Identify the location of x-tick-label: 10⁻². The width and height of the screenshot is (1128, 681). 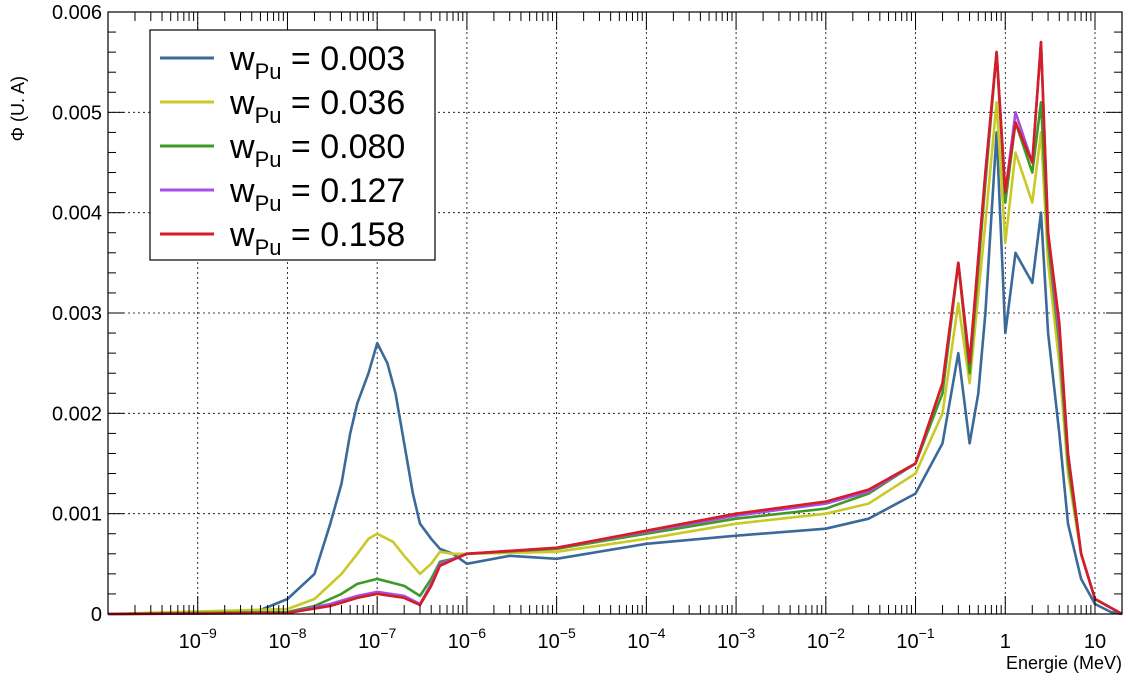
(826, 639).